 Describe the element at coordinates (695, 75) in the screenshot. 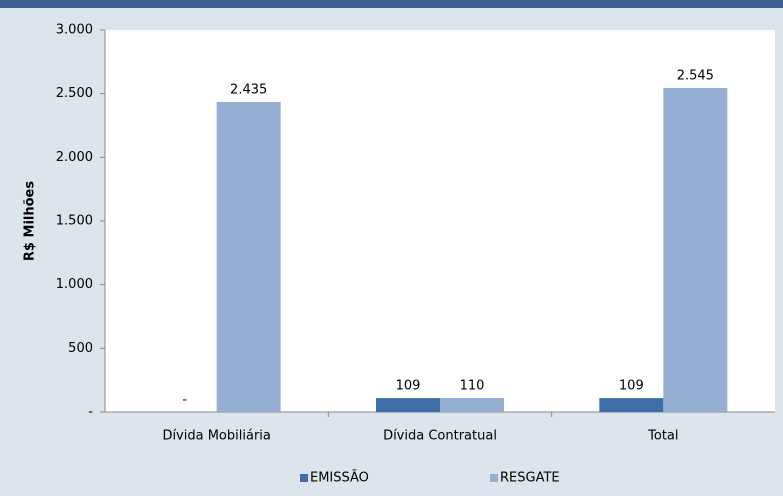

I see `value-label: 2.545` at that location.